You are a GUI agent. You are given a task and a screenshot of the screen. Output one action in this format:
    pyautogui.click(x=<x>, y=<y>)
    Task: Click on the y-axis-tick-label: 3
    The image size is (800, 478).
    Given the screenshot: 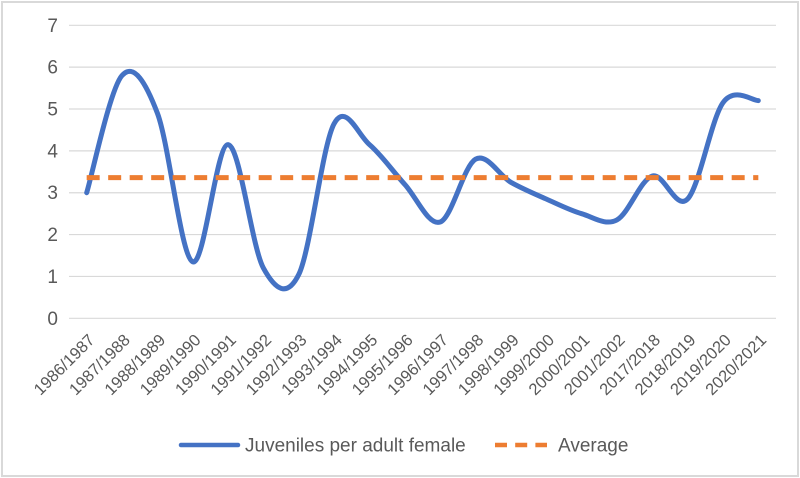 What is the action you would take?
    pyautogui.click(x=52, y=193)
    